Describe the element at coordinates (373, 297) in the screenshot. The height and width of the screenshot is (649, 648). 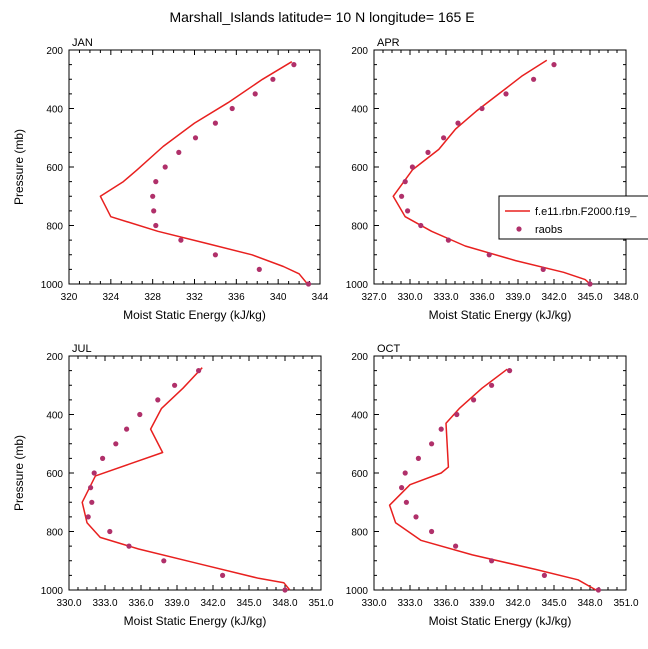
I see `x-tick-label: 327.0` at that location.